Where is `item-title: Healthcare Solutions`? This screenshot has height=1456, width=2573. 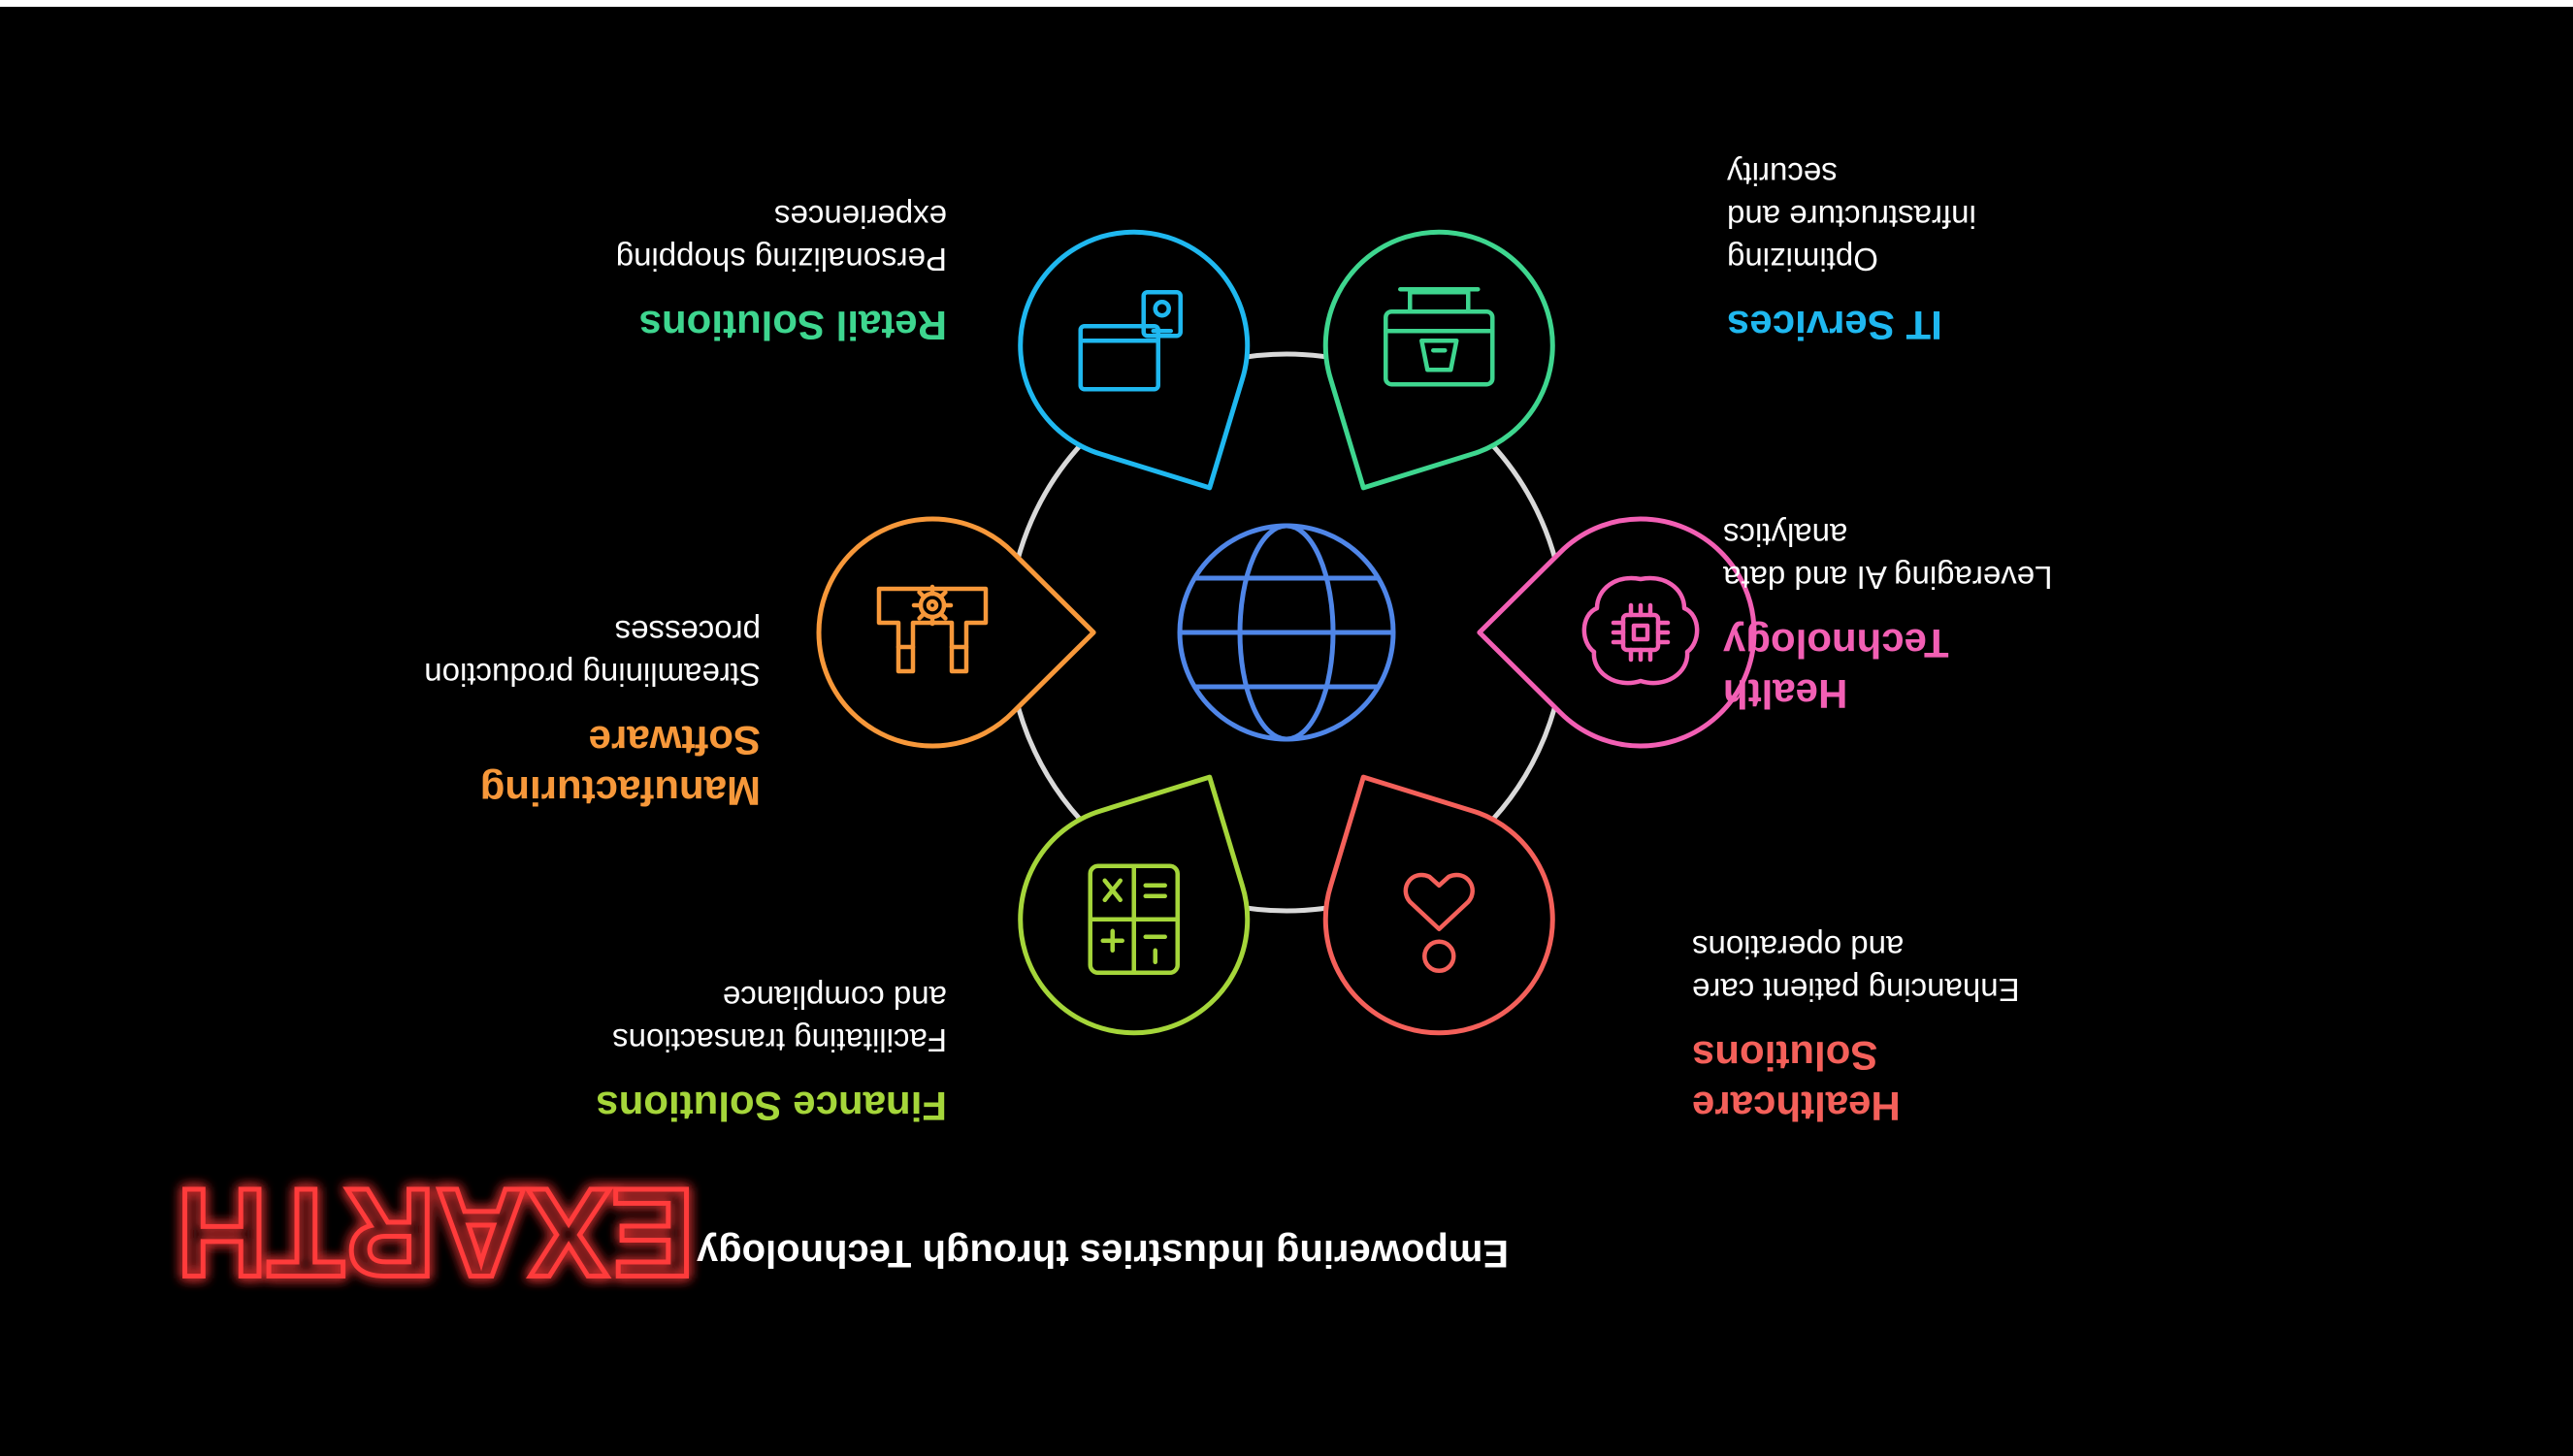
item-title: Healthcare Solutions is located at coordinates (1796, 1081).